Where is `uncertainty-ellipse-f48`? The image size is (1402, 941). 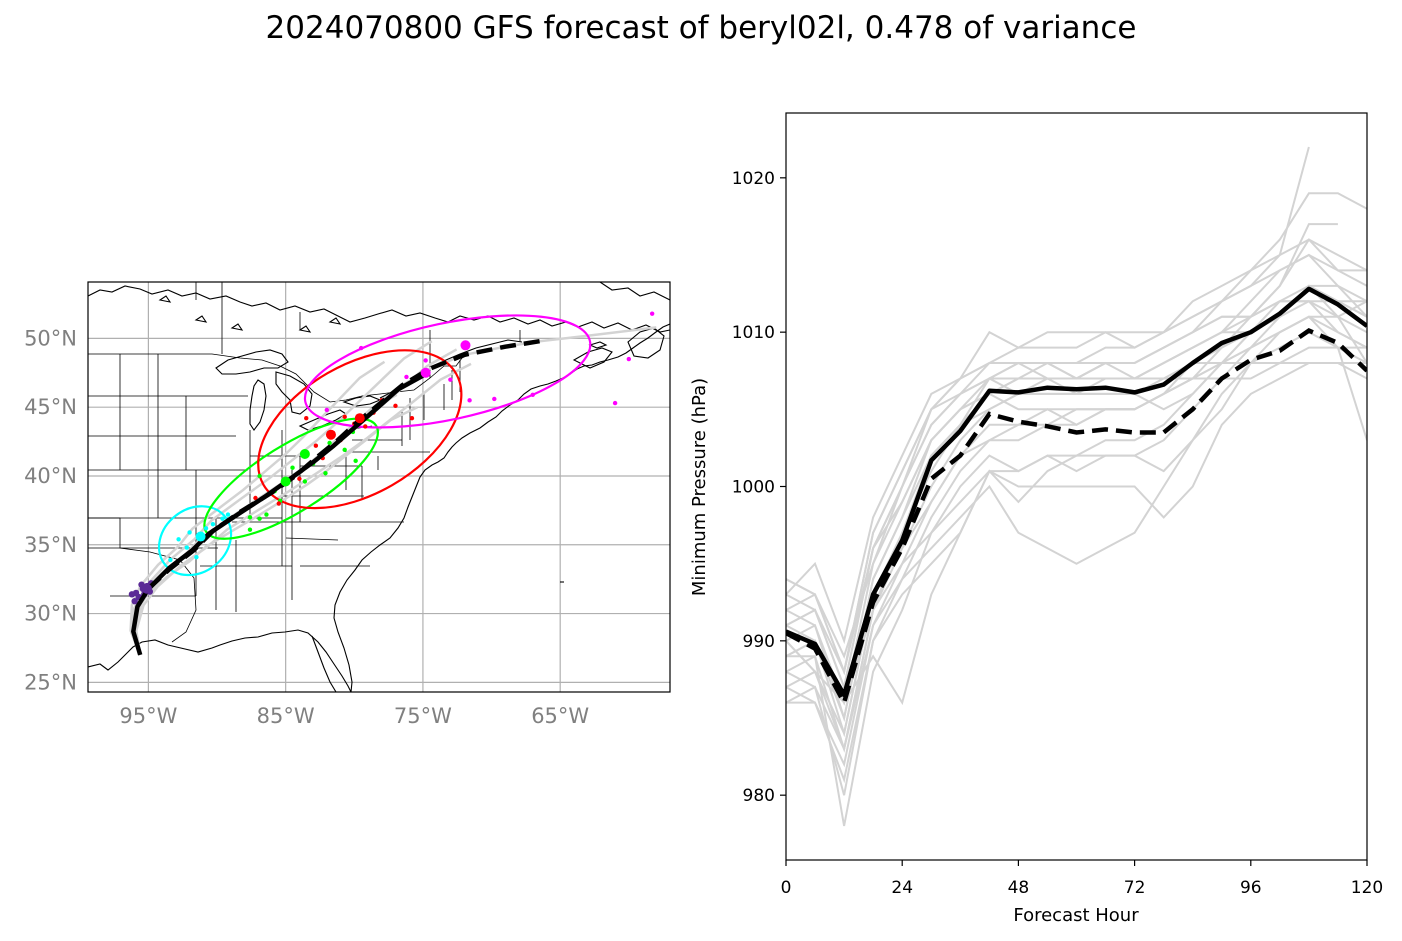 uncertainty-ellipse-f48 is located at coordinates (291, 478).